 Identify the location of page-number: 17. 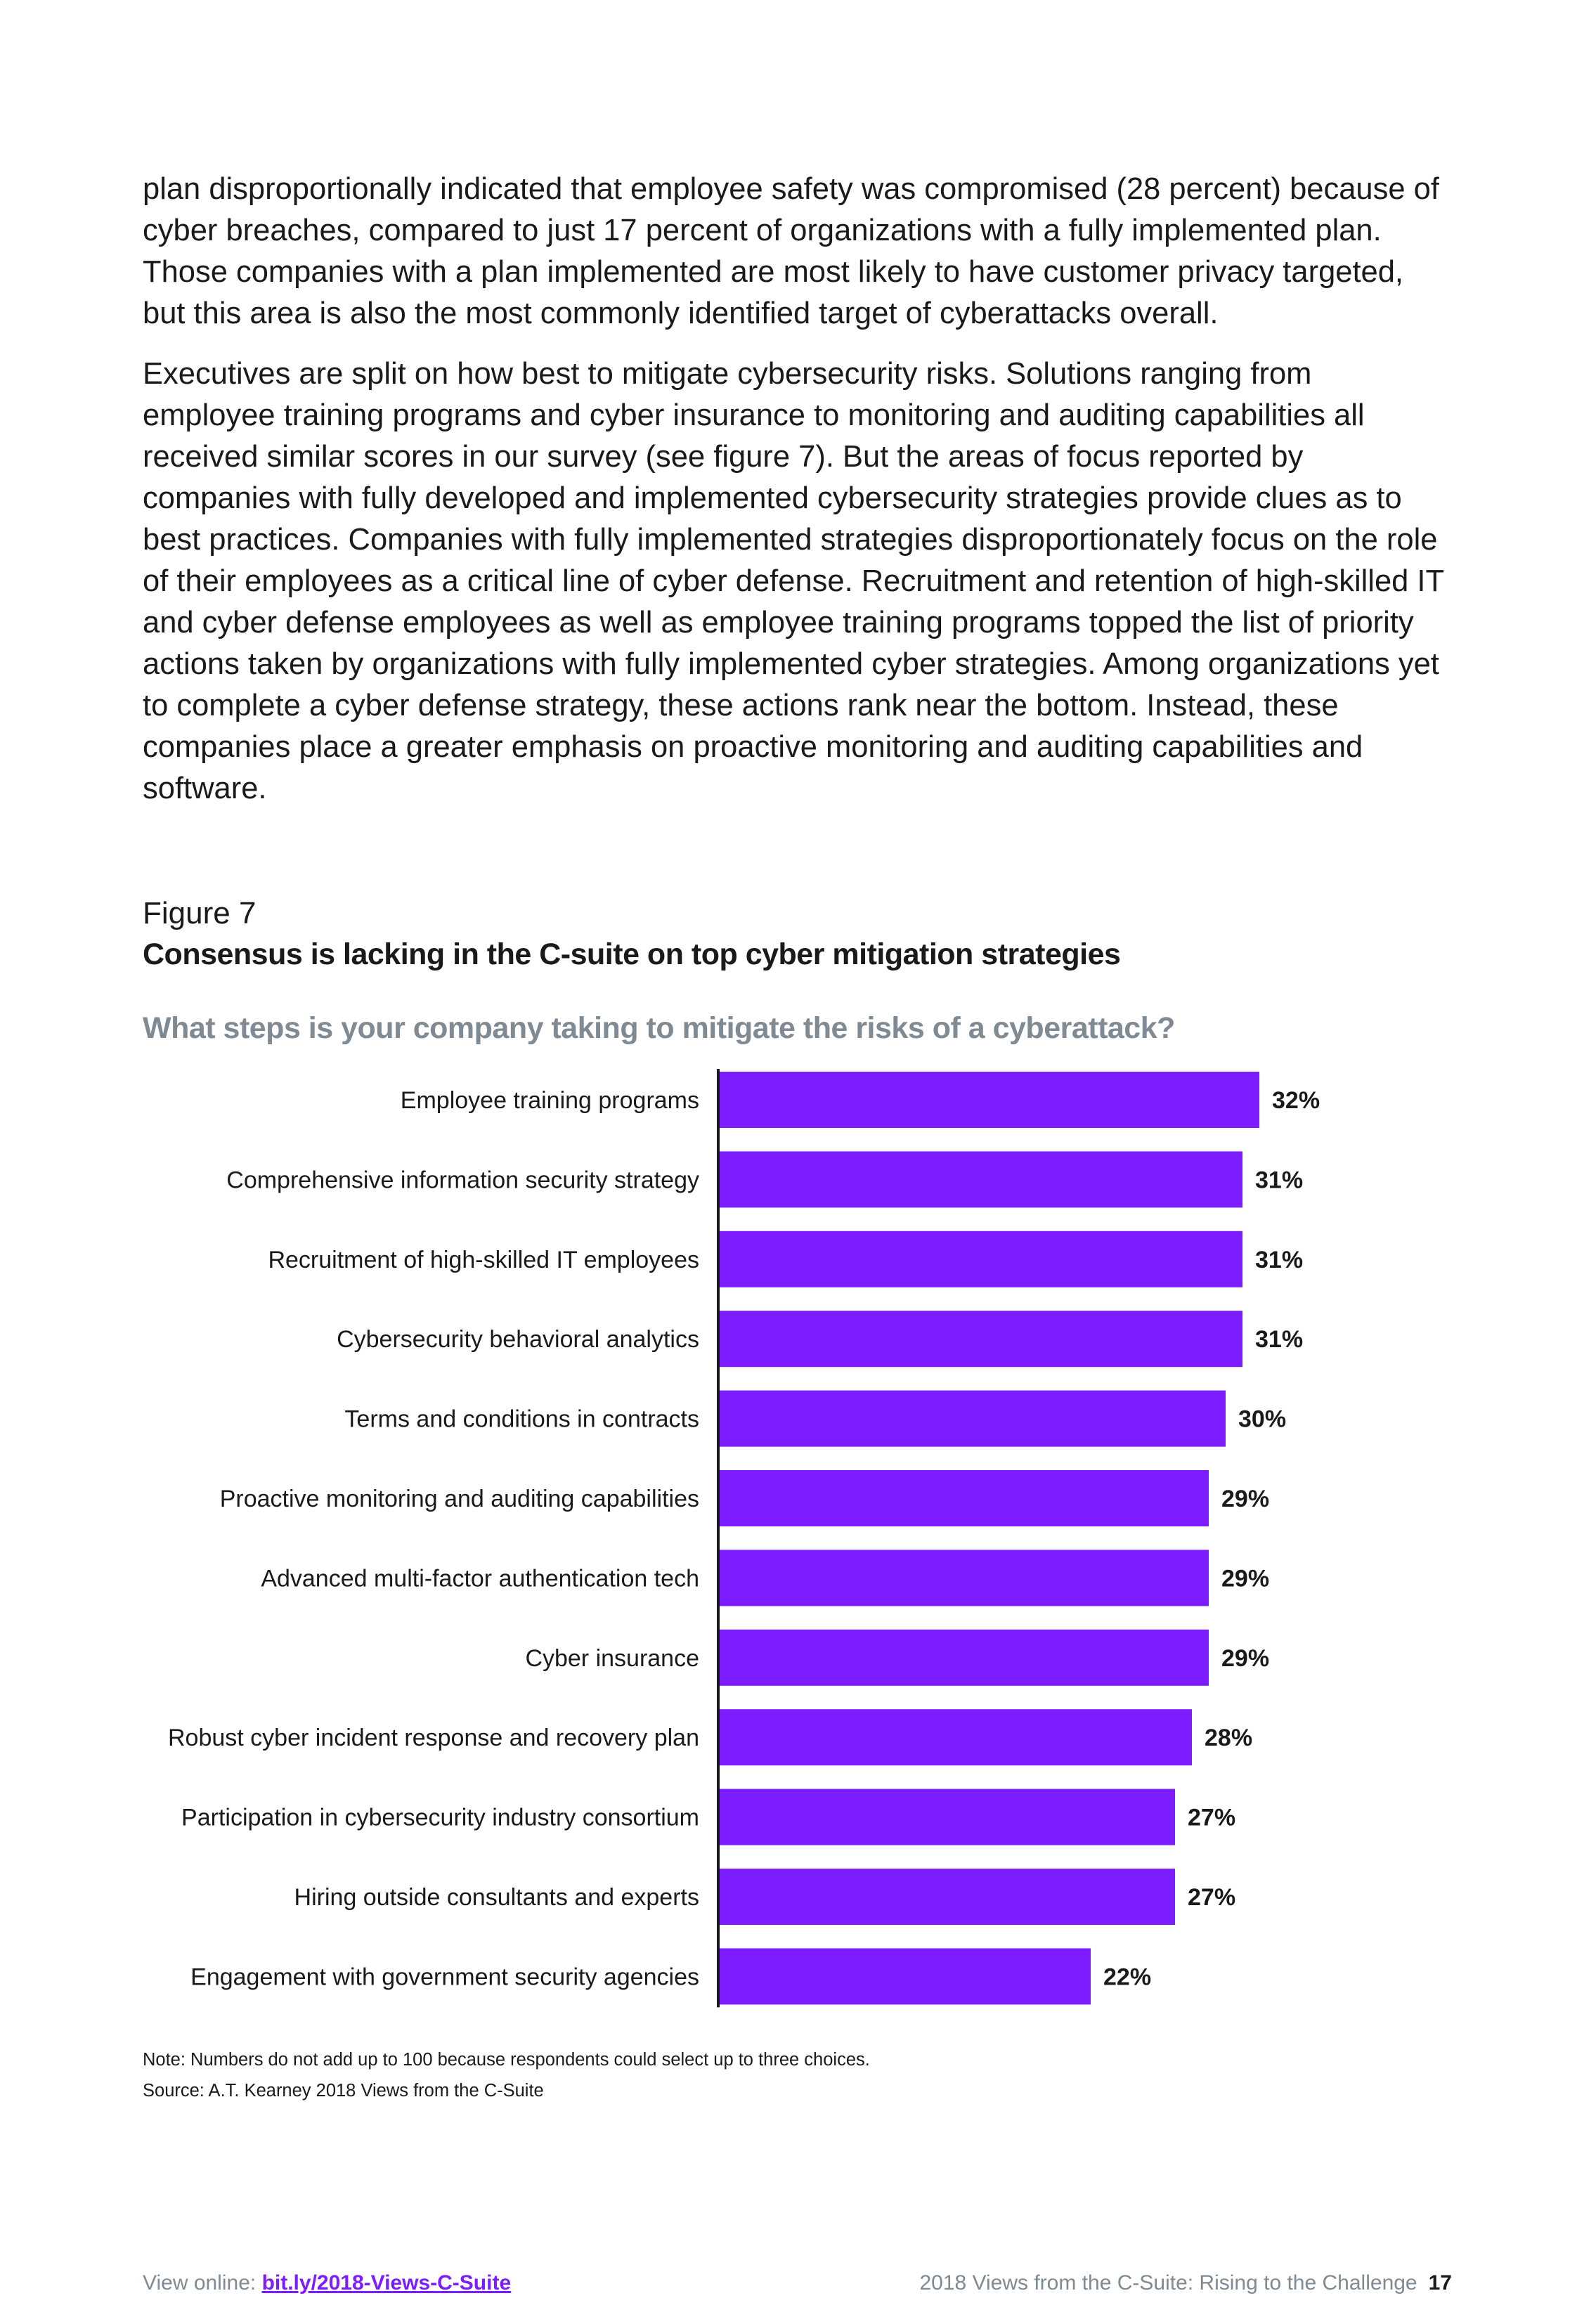
(1440, 2282).